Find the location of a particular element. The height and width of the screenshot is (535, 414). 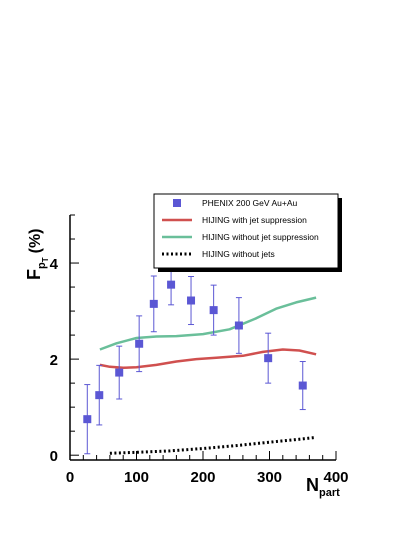

x-tick-label: 200 is located at coordinates (202, 477).